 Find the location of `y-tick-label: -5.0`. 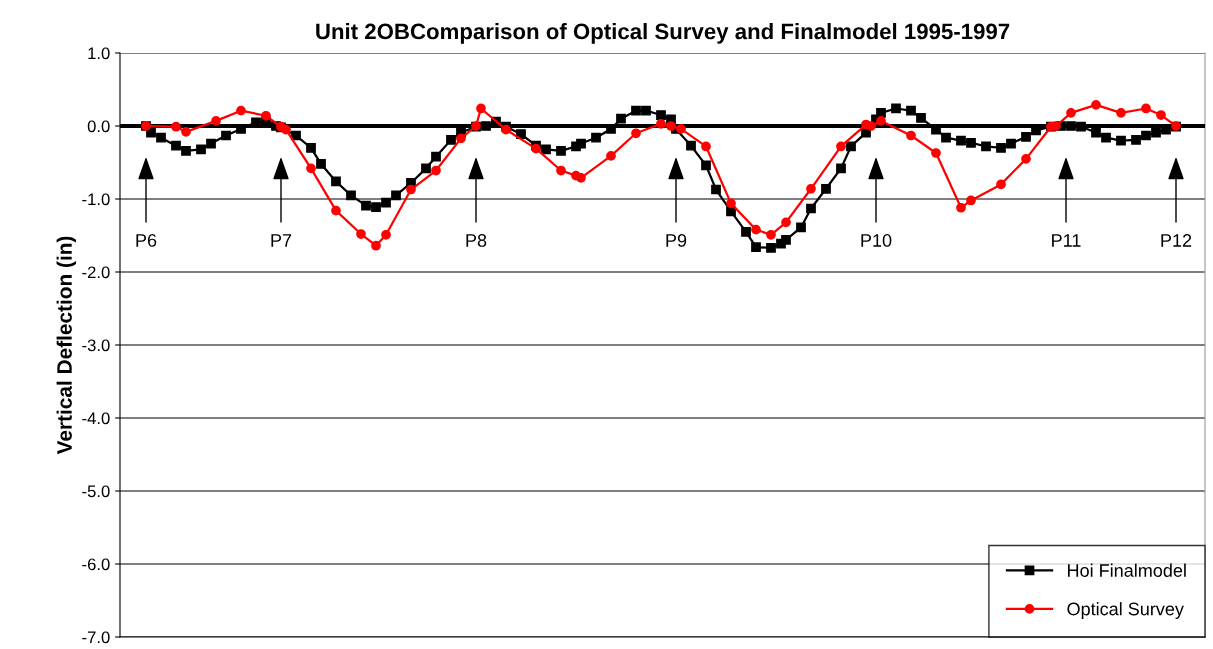

y-tick-label: -5.0 is located at coordinates (96, 491).